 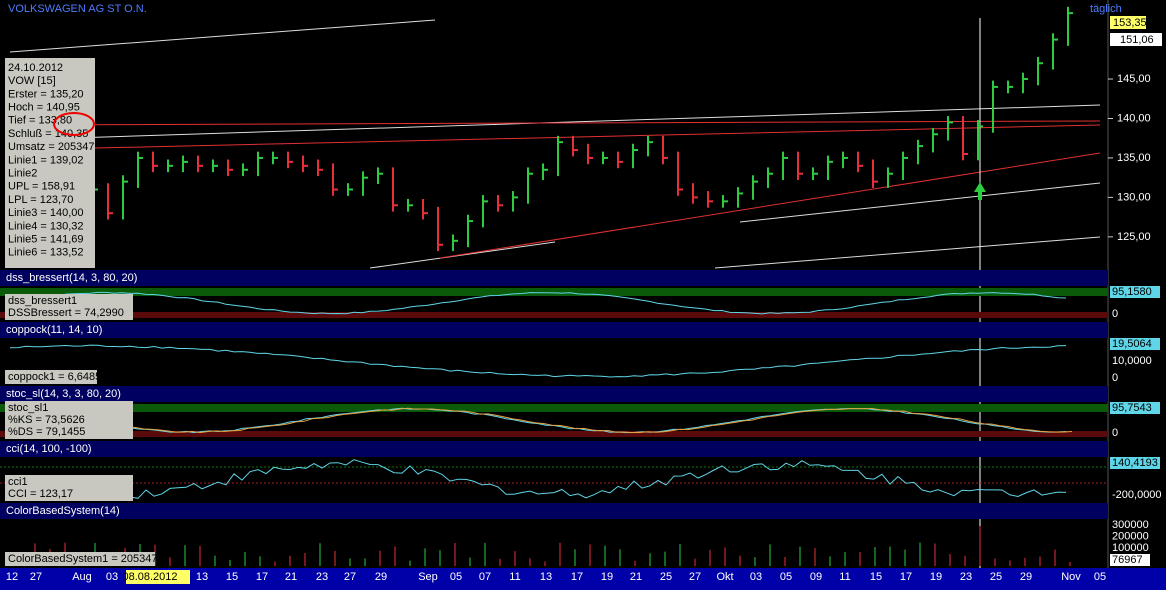 What do you see at coordinates (546, 577) in the screenshot?
I see `date-label: 13` at bounding box center [546, 577].